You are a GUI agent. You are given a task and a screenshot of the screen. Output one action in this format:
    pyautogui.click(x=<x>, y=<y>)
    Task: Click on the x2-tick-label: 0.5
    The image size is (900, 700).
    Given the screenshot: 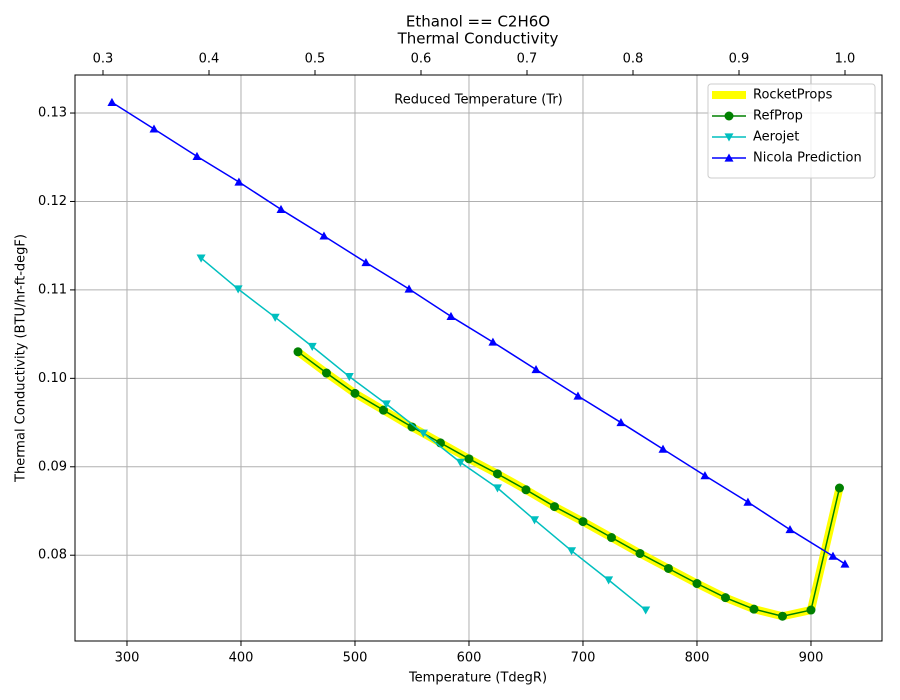 What is the action you would take?
    pyautogui.click(x=315, y=59)
    